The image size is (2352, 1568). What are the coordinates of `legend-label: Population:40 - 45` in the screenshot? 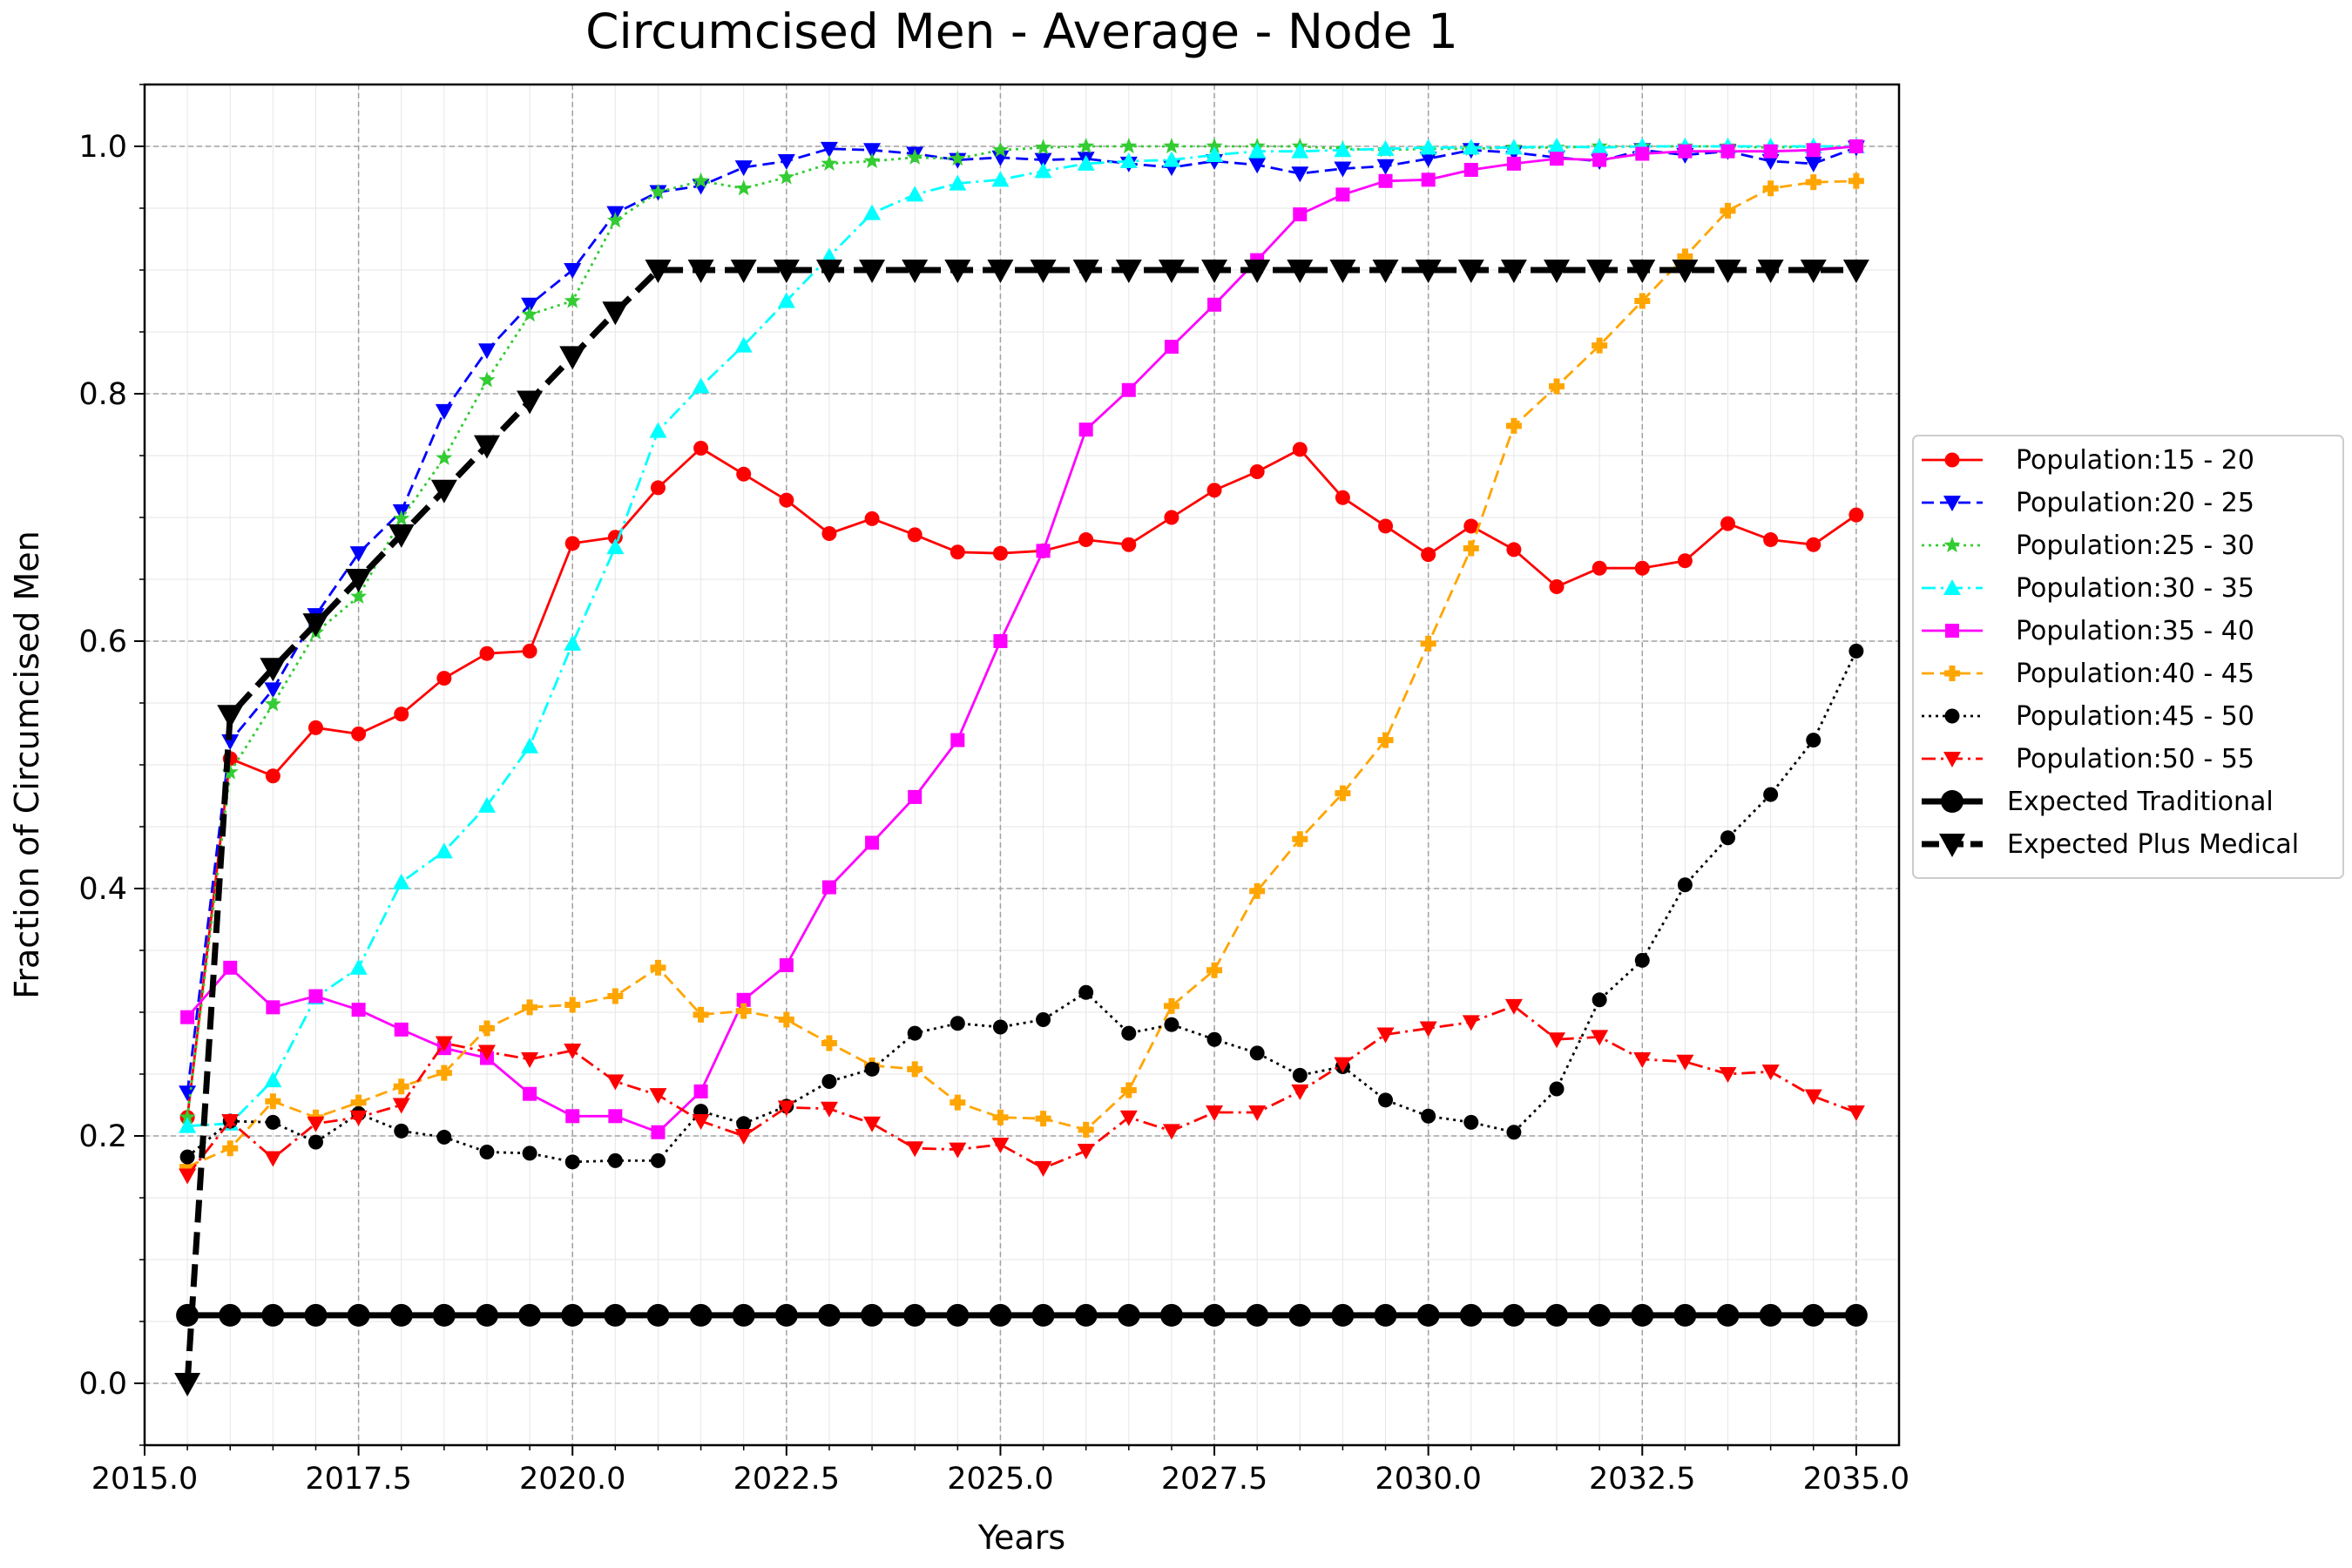 It's located at (2135, 674).